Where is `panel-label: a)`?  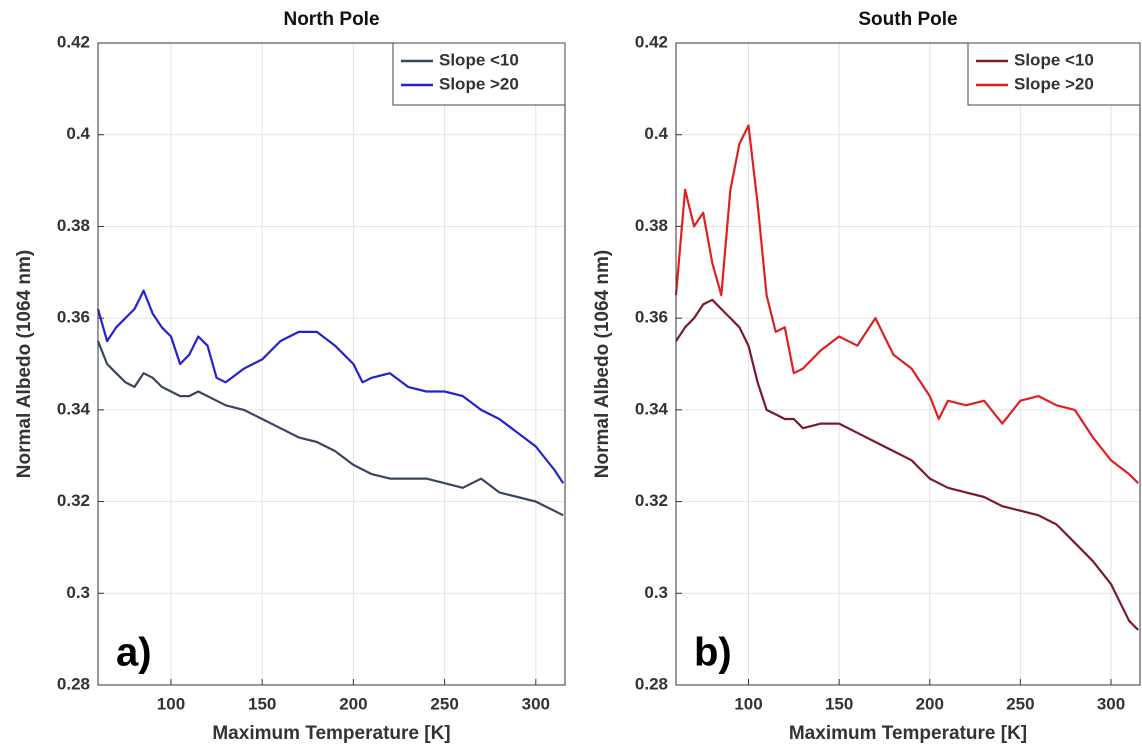
panel-label: a) is located at coordinates (134, 653).